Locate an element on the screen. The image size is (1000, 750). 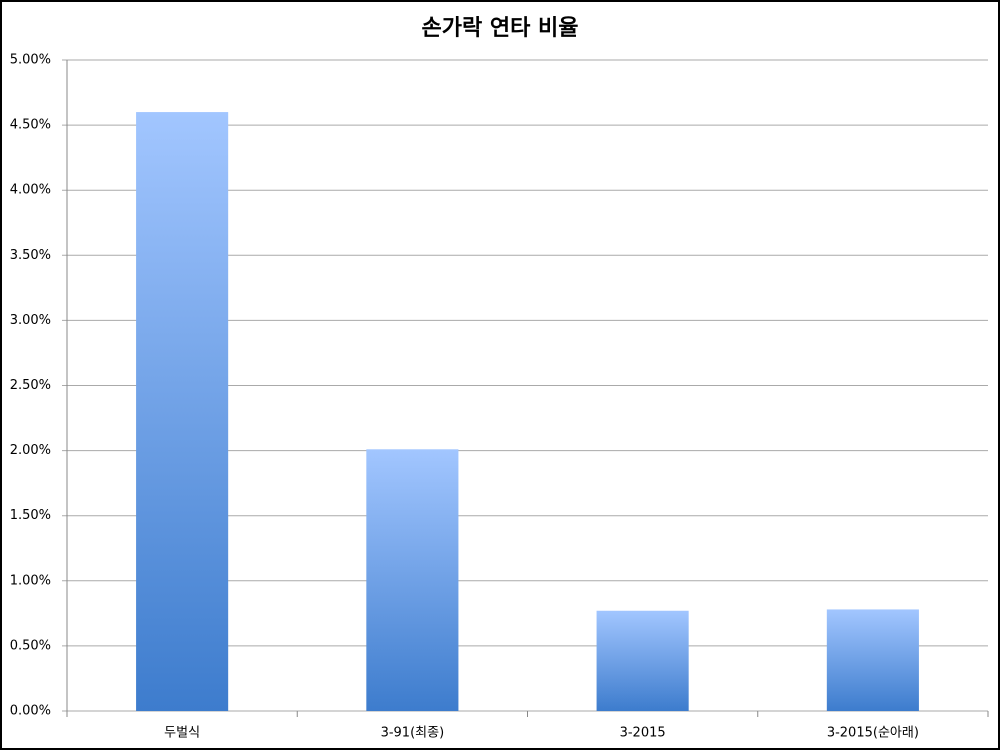
y-tick-label: 1.50% is located at coordinates (30, 515).